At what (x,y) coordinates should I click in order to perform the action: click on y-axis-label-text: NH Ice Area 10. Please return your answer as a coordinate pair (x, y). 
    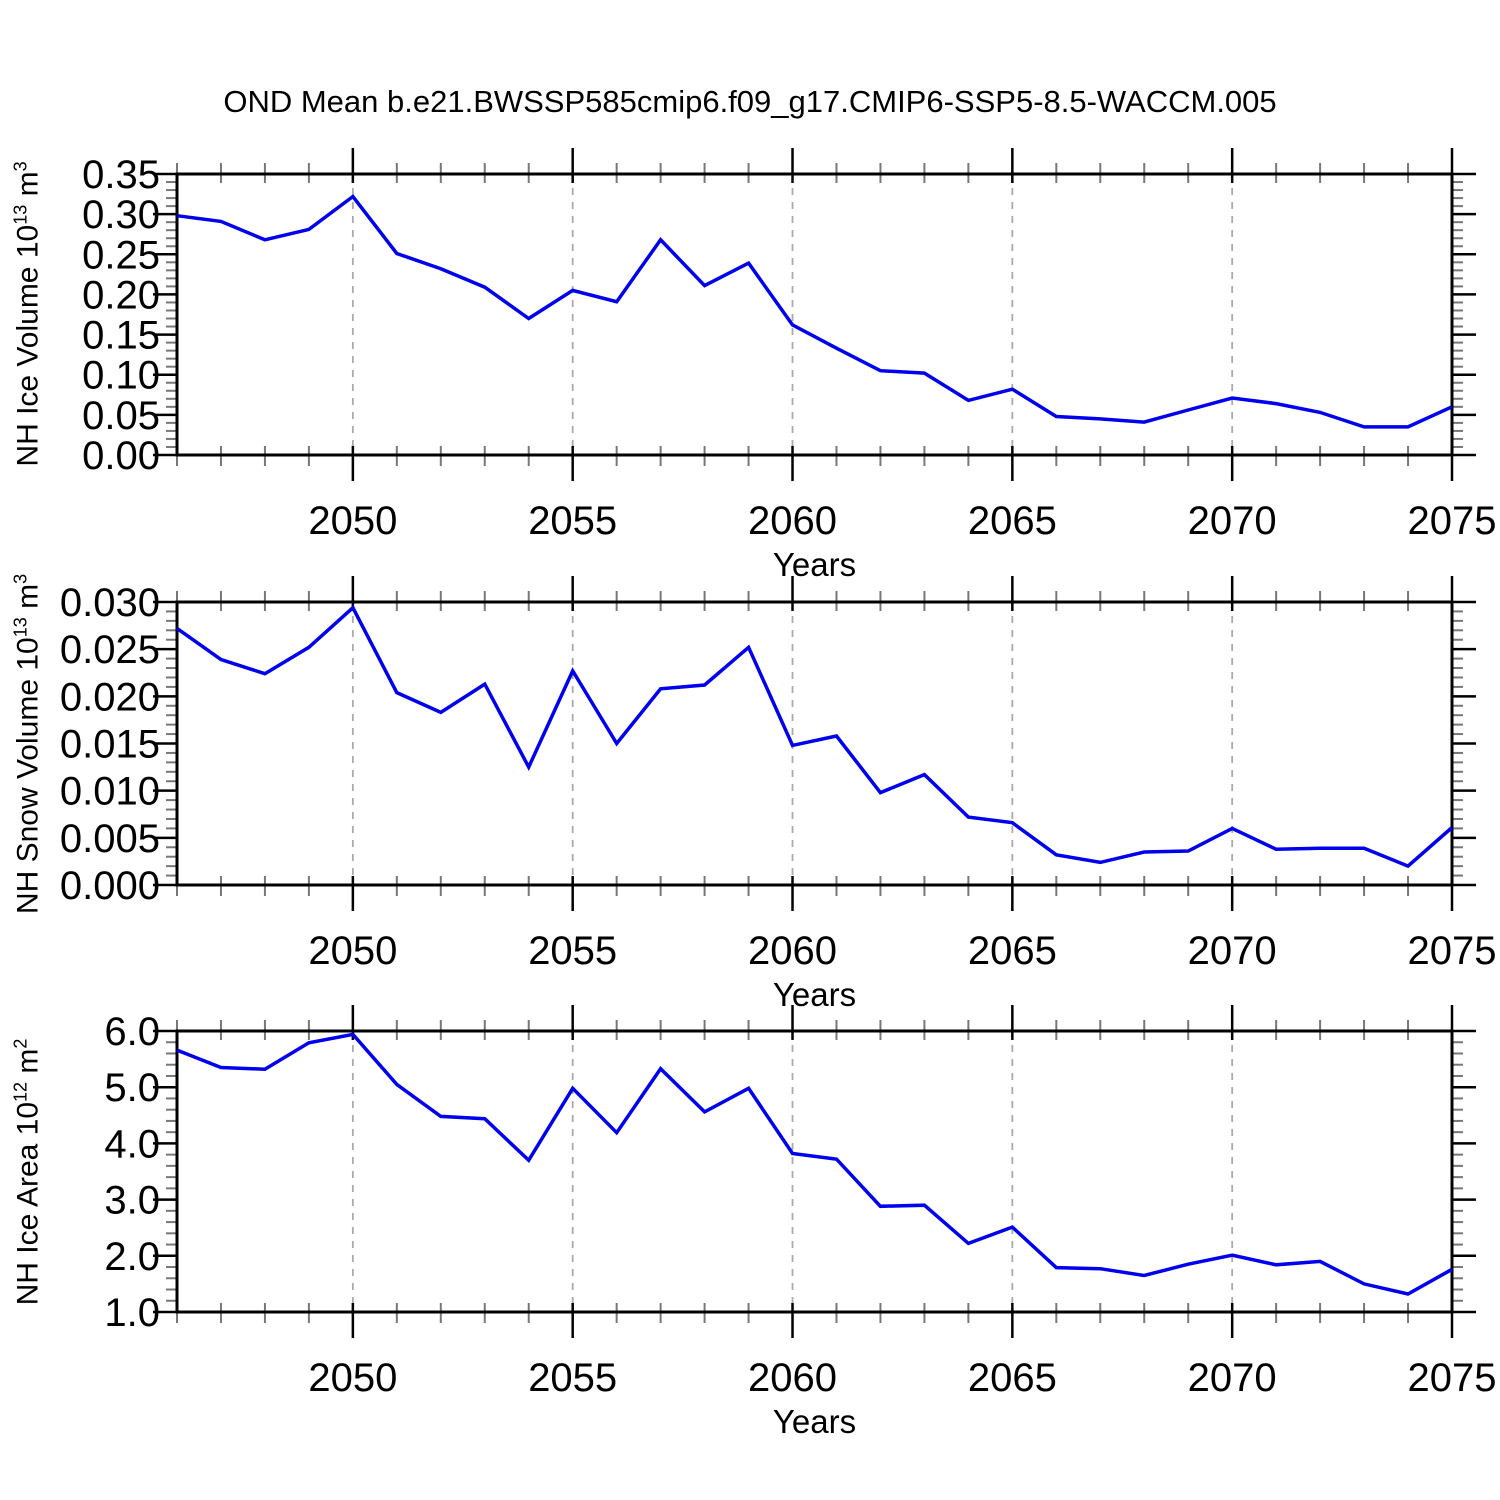
    Looking at the image, I should click on (28, 1203).